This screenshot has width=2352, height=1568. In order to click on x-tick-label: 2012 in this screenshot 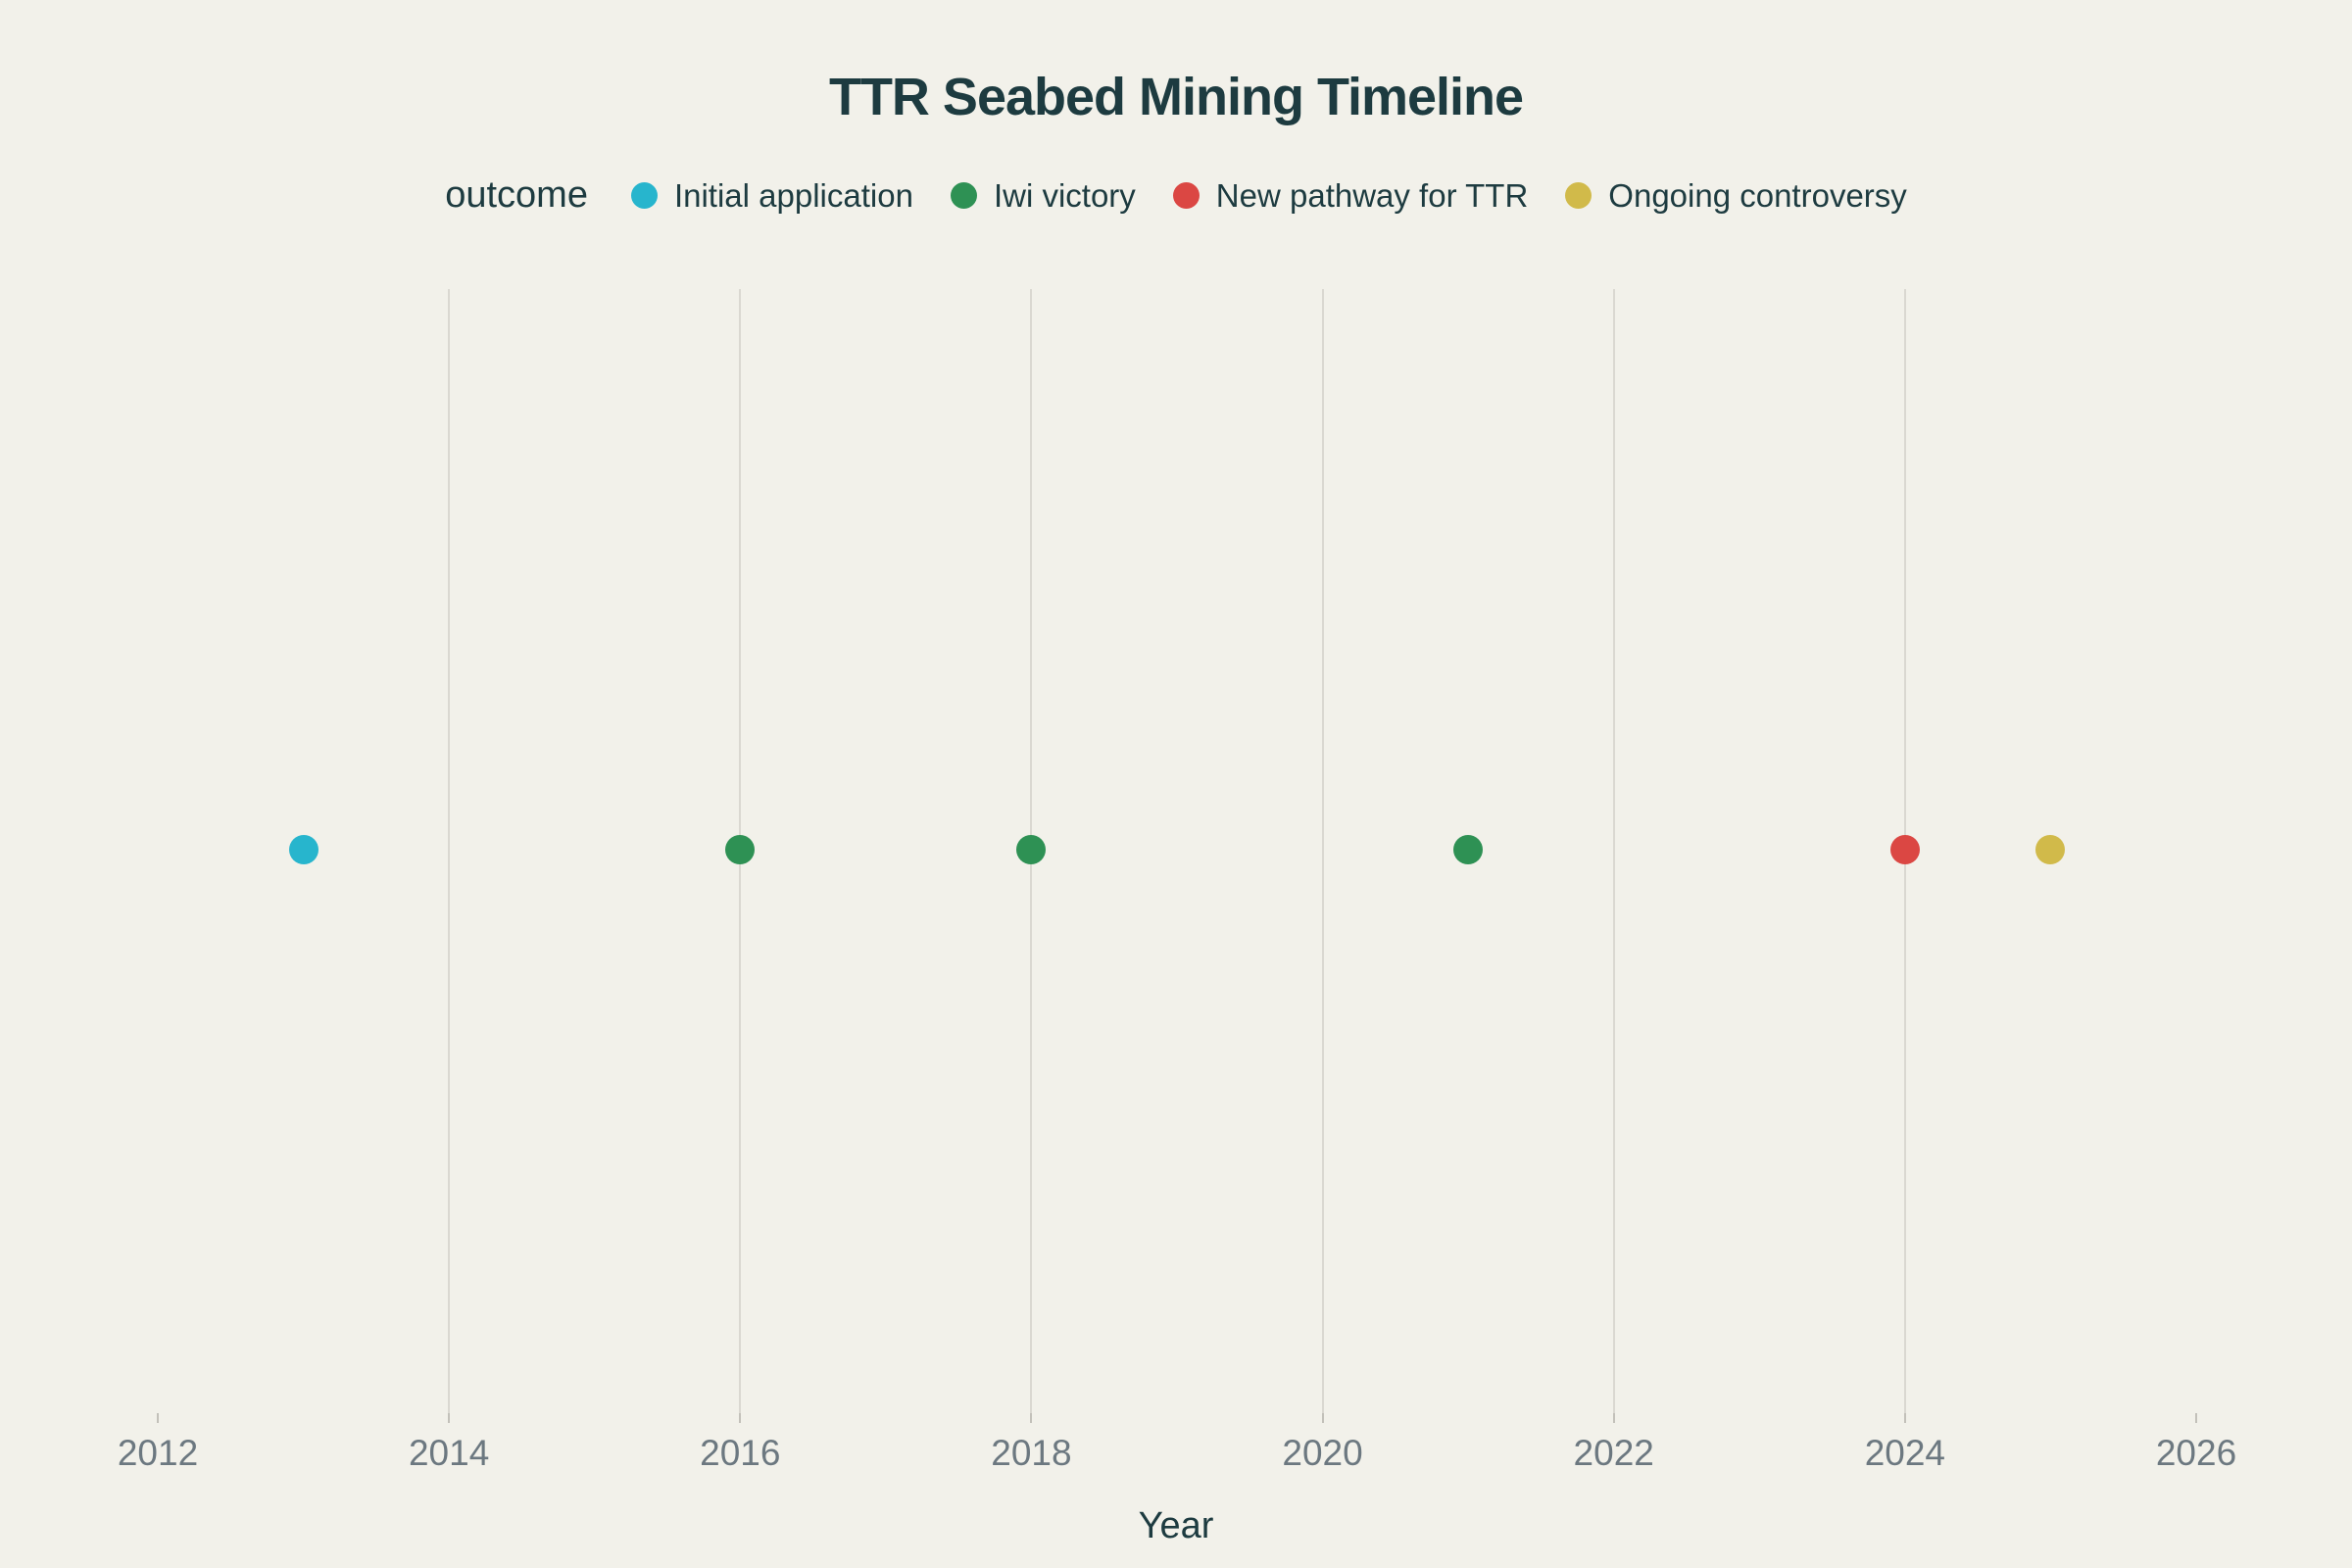, I will do `click(158, 1453)`.